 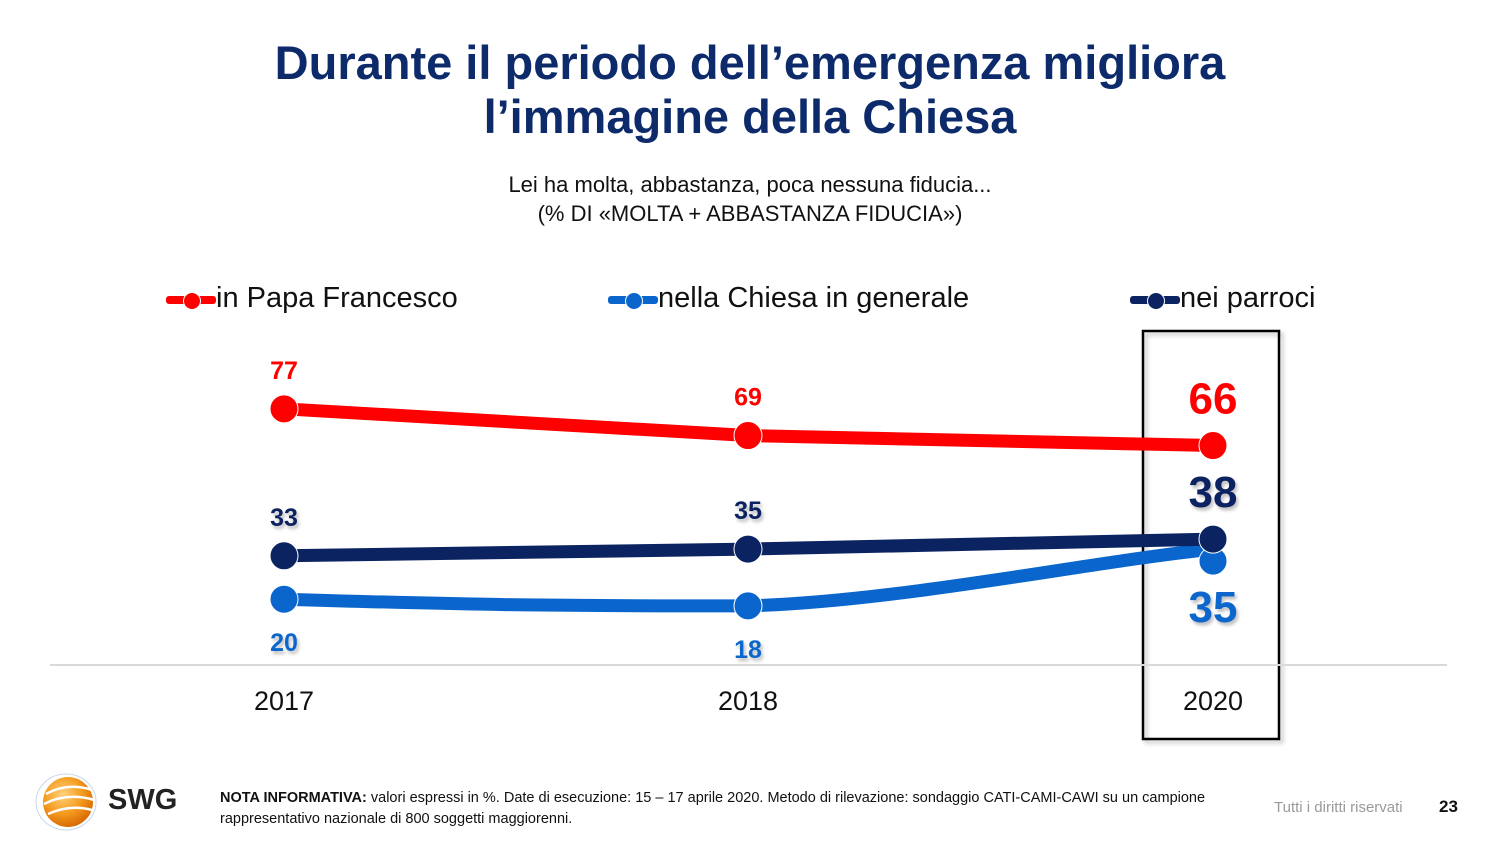 What do you see at coordinates (1213, 492) in the screenshot?
I see `data-label: 38` at bounding box center [1213, 492].